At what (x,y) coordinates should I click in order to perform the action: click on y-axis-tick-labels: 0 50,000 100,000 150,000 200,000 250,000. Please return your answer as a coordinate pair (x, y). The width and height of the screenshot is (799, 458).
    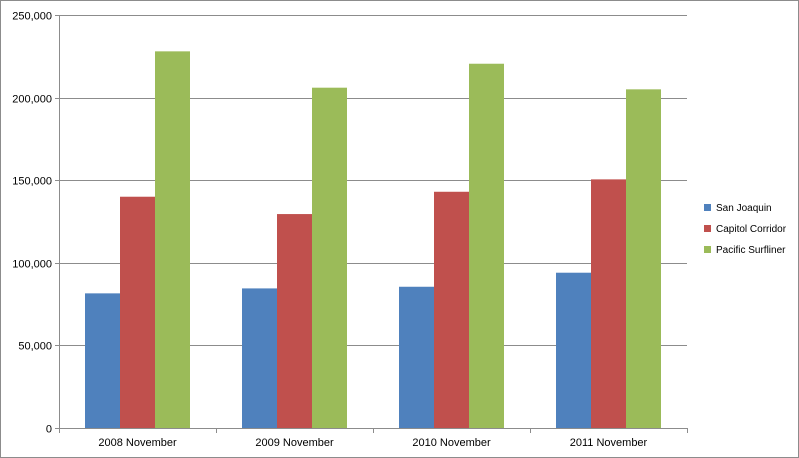
    Looking at the image, I should click on (32, 223).